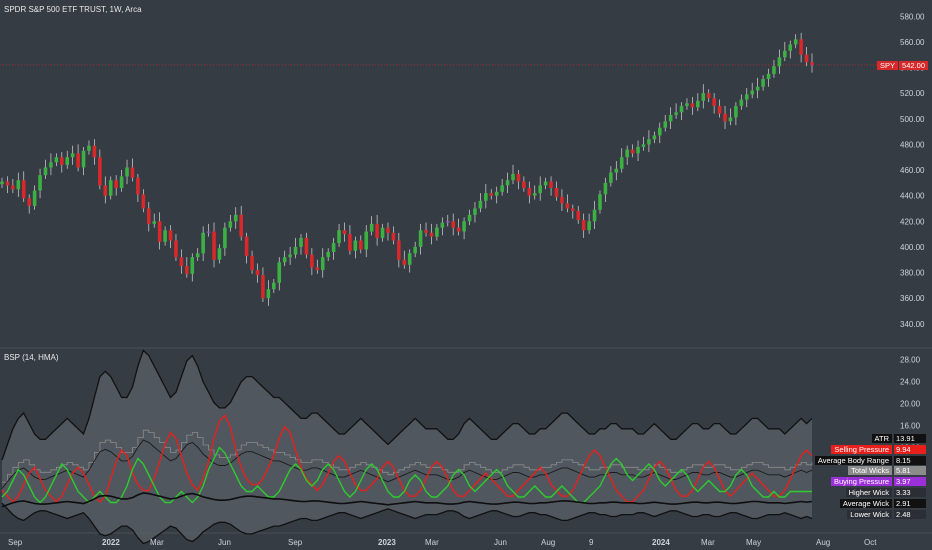 This screenshot has width=932, height=550. Describe the element at coordinates (910, 471) in the screenshot. I see `legend-value: 5.81` at that location.